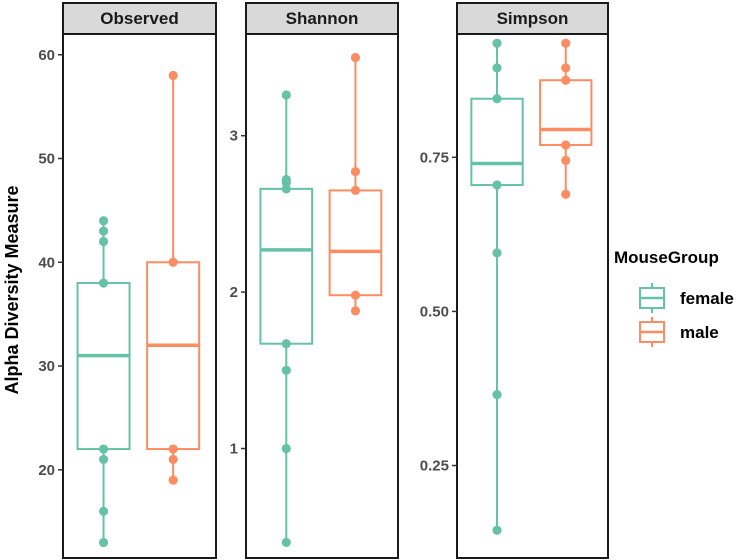  What do you see at coordinates (12, 289) in the screenshot?
I see `y-axis-title: Alpha Diversity Measure` at bounding box center [12, 289].